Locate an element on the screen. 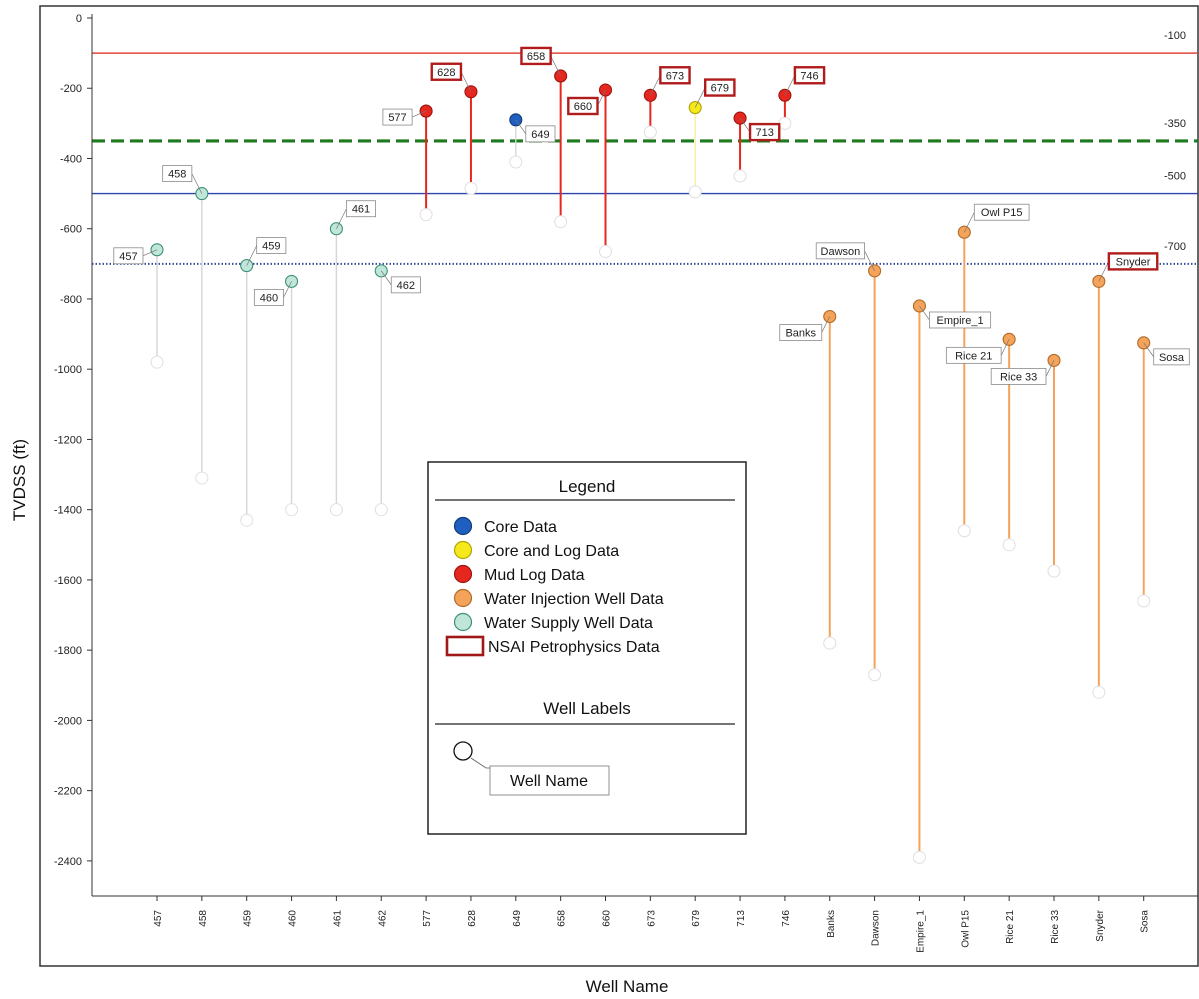 The image size is (1199, 999). well-label: 746 is located at coordinates (809, 76).